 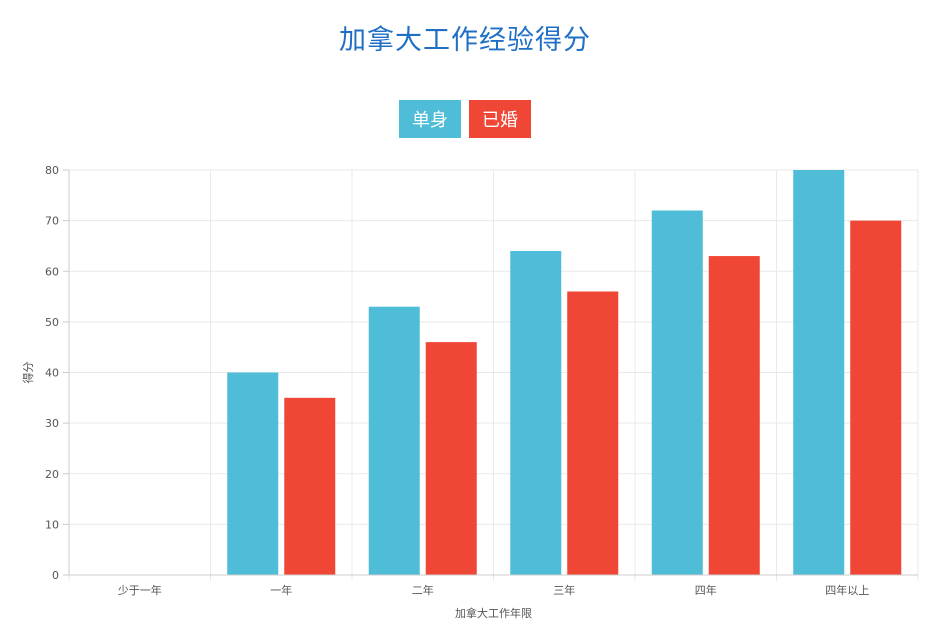 What do you see at coordinates (28, 373) in the screenshot?
I see `y-axis-title: 得分` at bounding box center [28, 373].